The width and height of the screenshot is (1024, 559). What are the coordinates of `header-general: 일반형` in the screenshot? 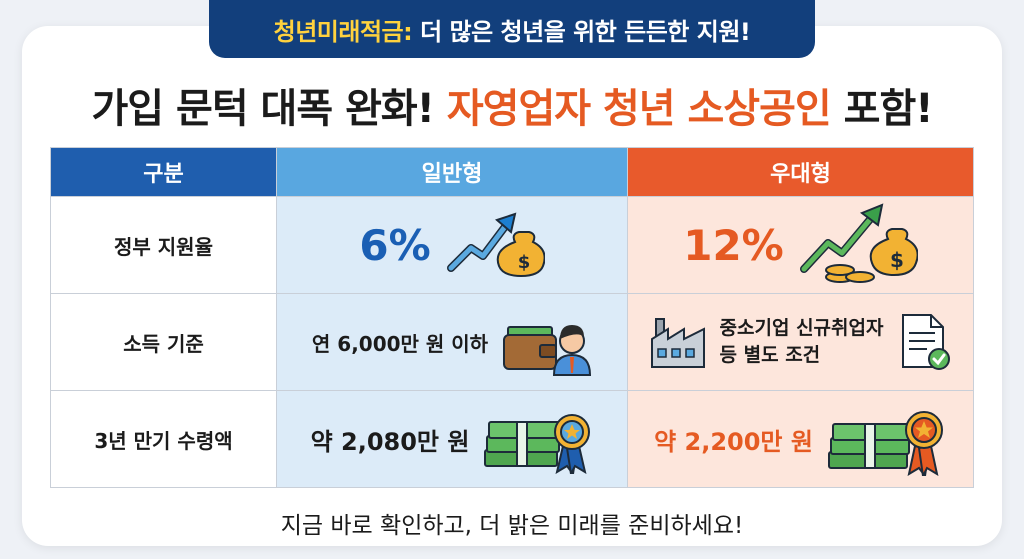 It's located at (452, 172).